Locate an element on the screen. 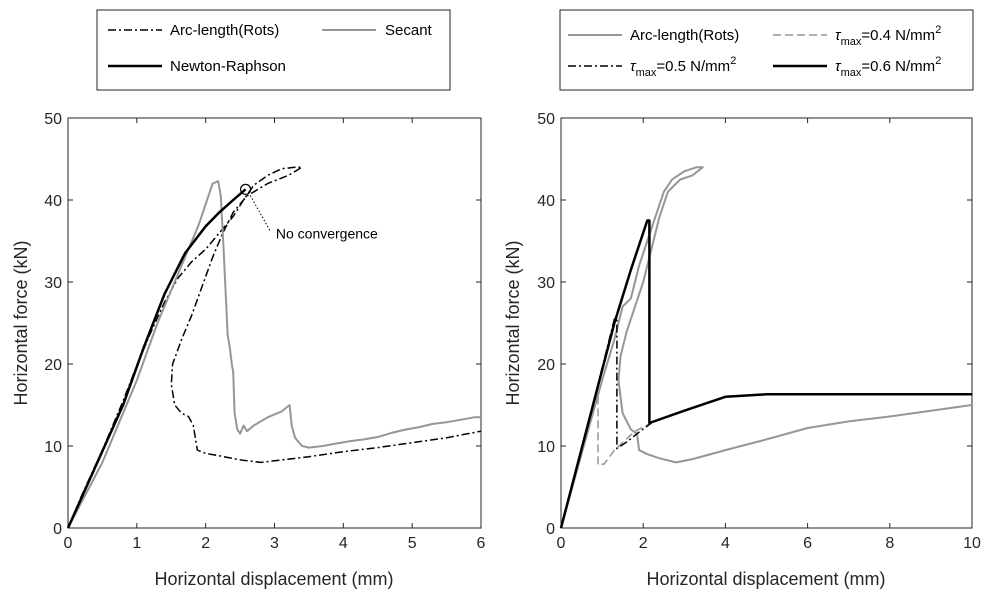  left-x-axis-label: Horizontal displacement (mm) is located at coordinates (273, 579).